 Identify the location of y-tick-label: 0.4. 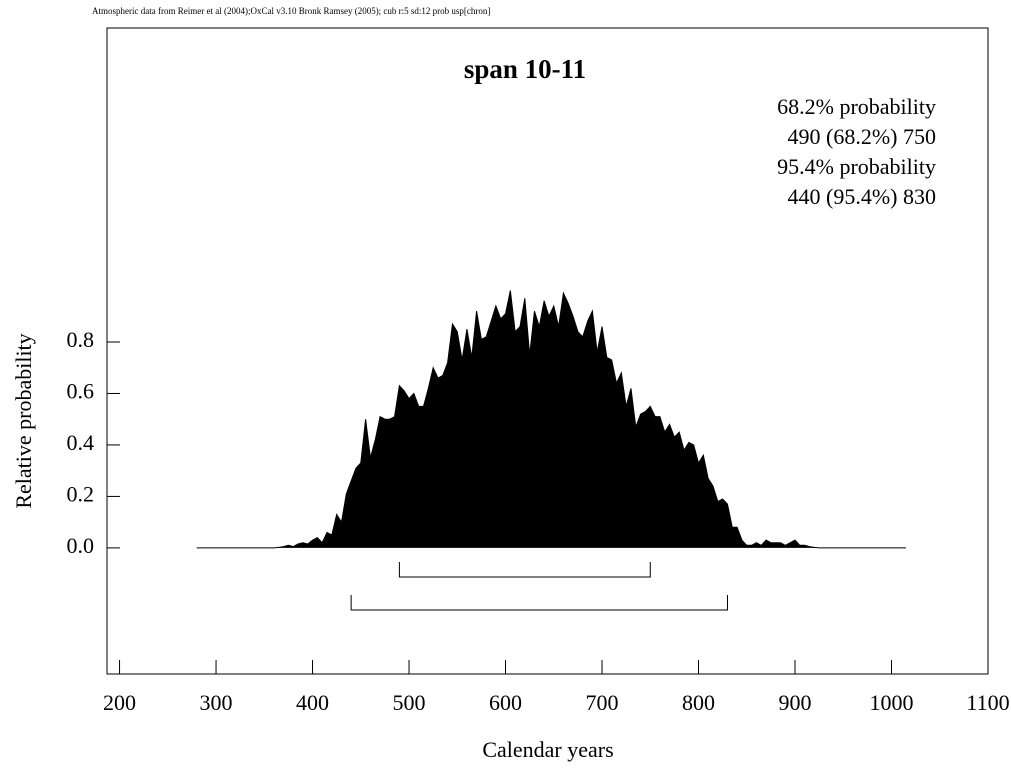
(81, 442).